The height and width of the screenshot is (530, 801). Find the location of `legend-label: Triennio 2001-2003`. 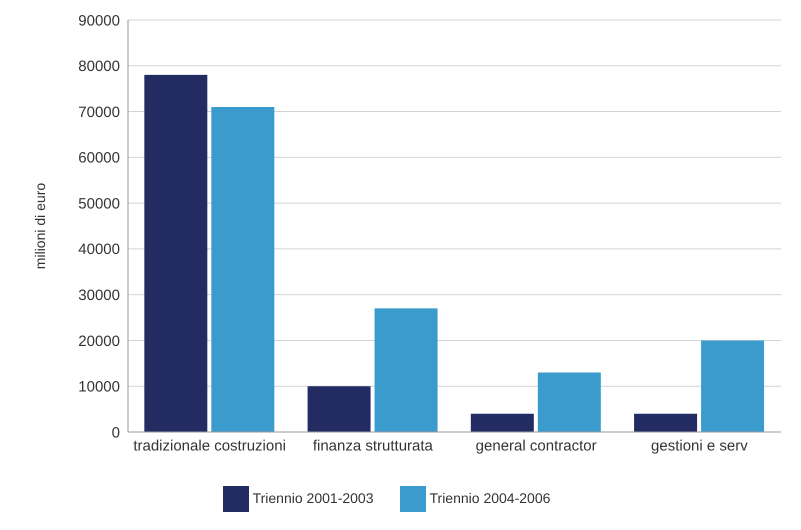

legend-label: Triennio 2001-2003 is located at coordinates (313, 498).